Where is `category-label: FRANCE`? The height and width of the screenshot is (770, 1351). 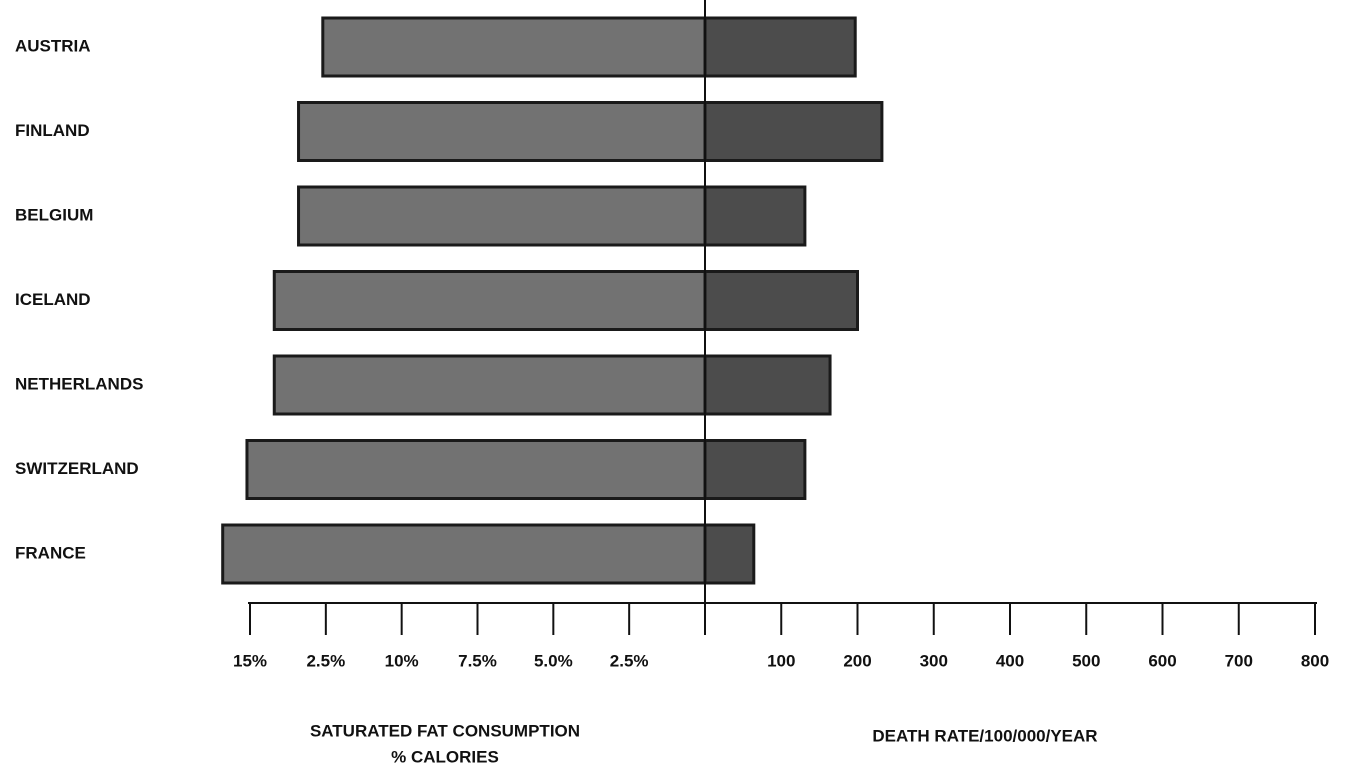 category-label: FRANCE is located at coordinates (50, 552).